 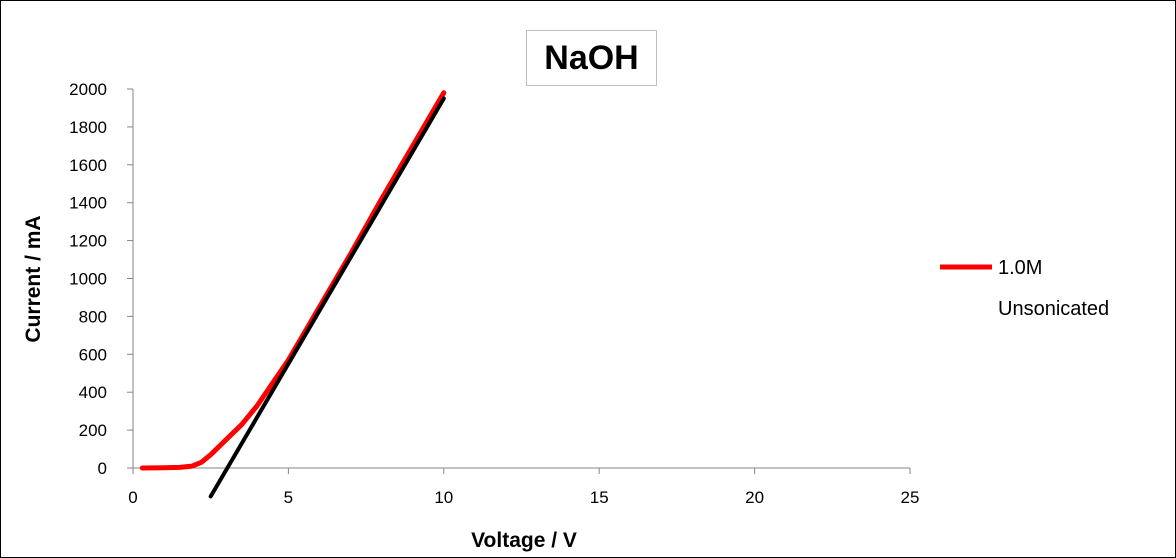 I want to click on y-tick-label: 0, so click(x=102, y=468).